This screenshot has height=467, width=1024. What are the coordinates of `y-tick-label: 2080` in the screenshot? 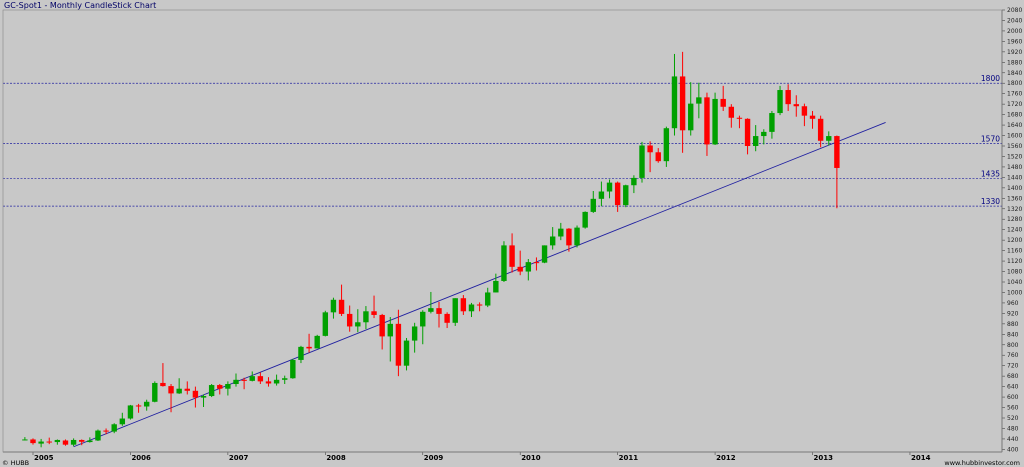 It's located at (1014, 10).